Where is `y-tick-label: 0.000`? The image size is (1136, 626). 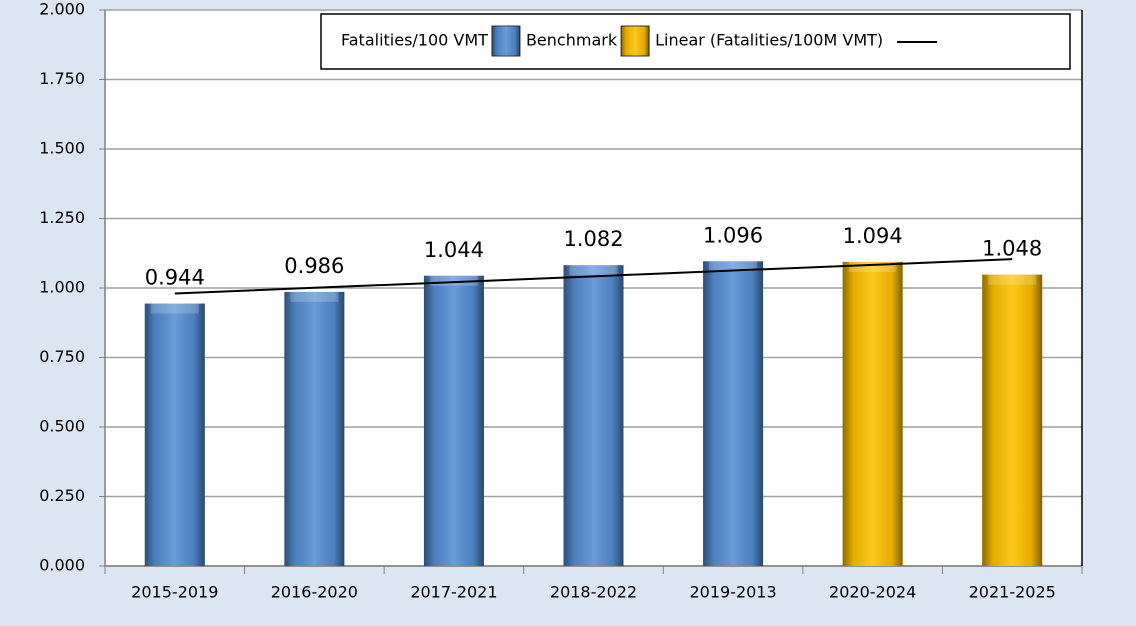 y-tick-label: 0.000 is located at coordinates (62, 565).